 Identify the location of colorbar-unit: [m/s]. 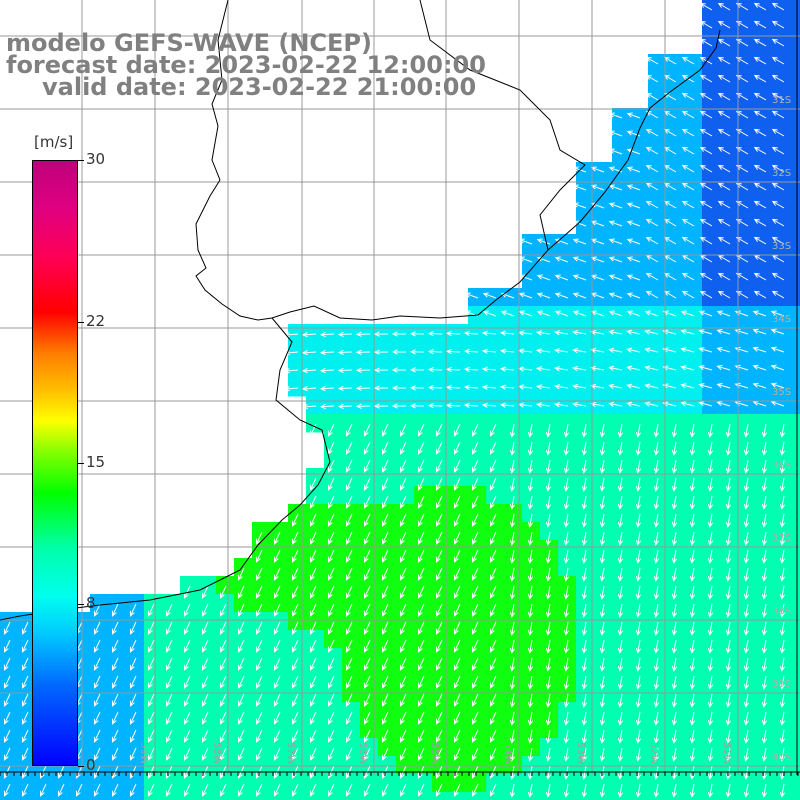
(54, 142).